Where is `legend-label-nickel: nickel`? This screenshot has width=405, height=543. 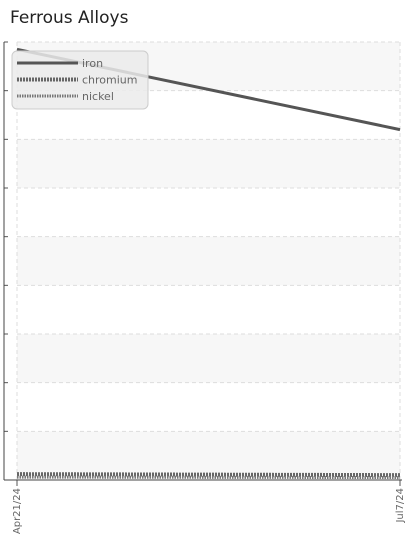 legend-label-nickel: nickel is located at coordinates (98, 96).